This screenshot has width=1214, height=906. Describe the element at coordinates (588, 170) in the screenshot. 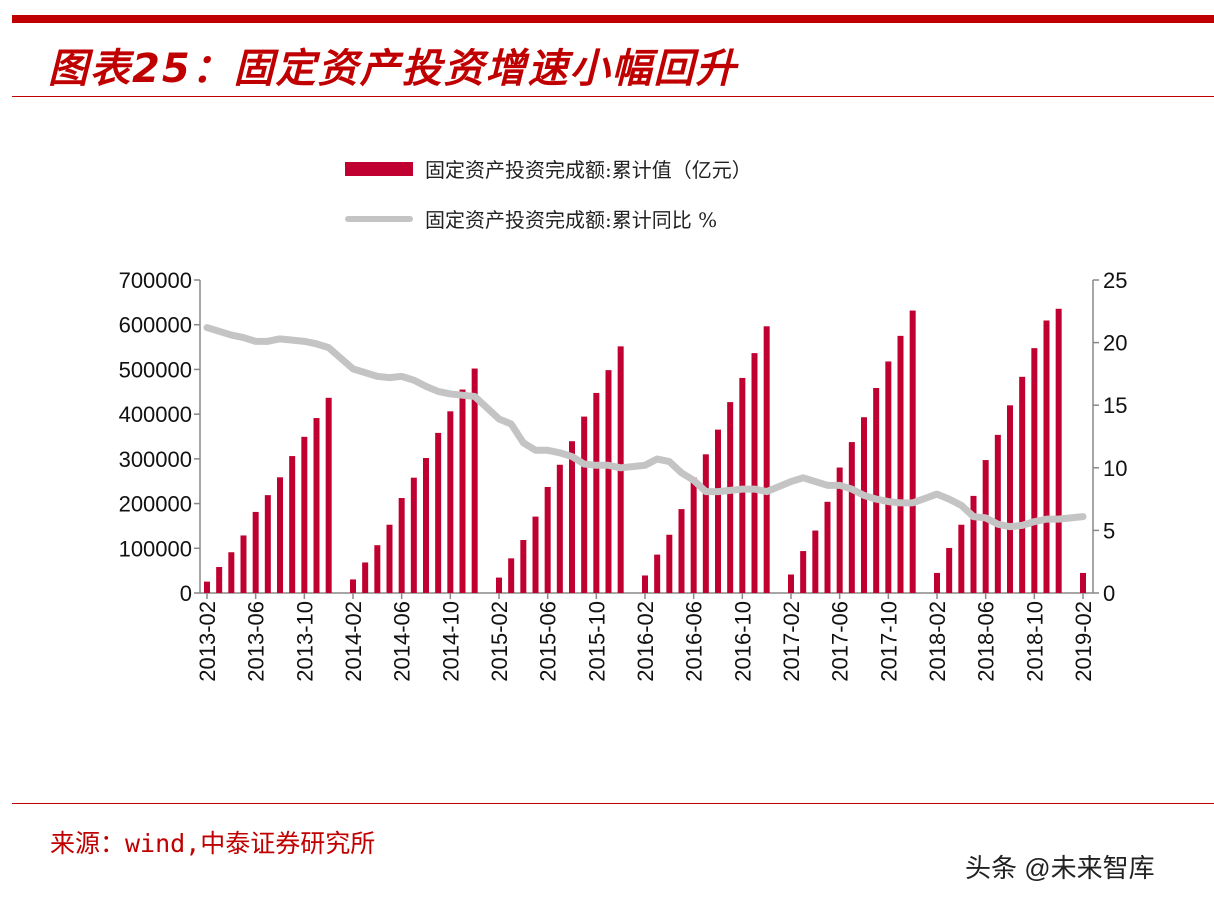

I see `legend-label-bar: 固定资产投资完成额:累计值（亿元）` at that location.